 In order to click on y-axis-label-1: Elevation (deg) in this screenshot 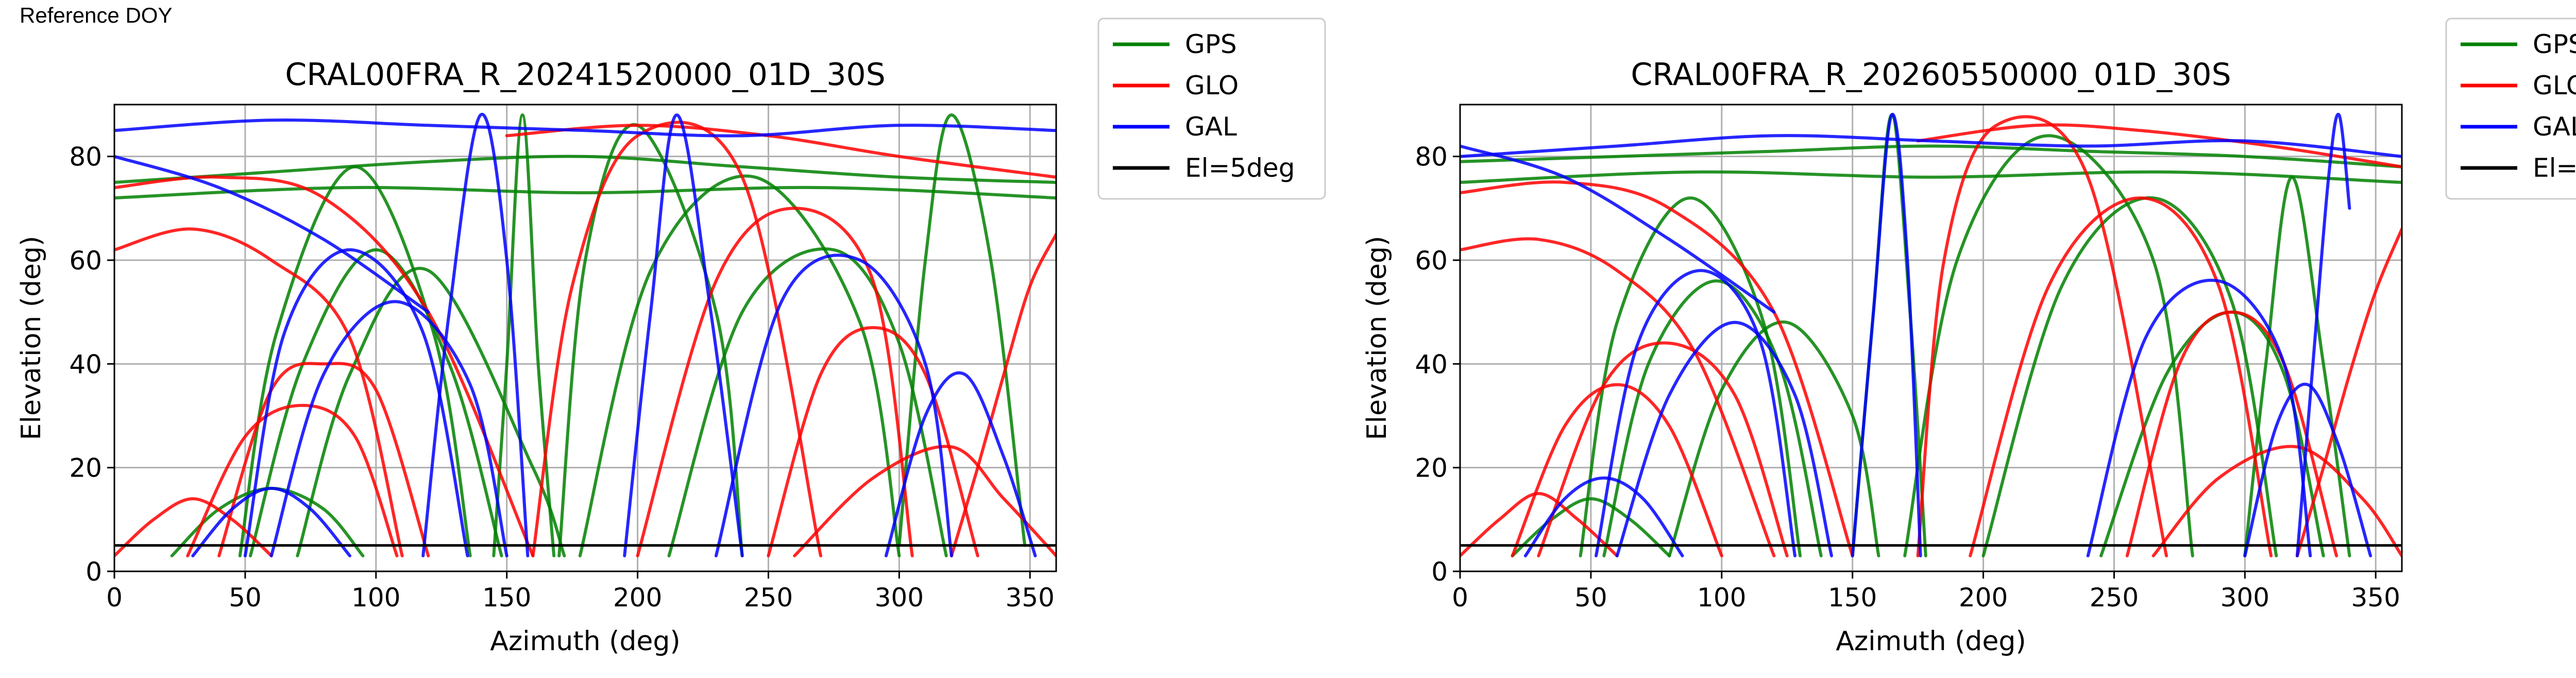, I will do `click(31, 338)`.